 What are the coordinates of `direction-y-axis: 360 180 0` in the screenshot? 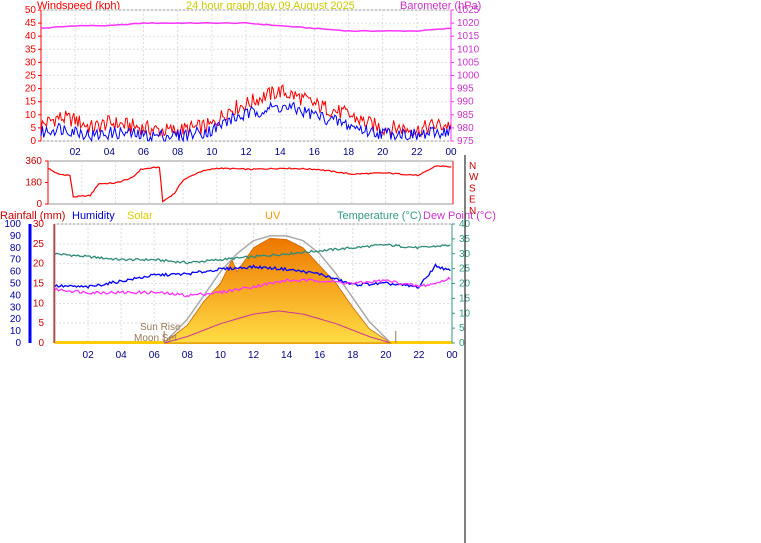 It's located at (37, 183).